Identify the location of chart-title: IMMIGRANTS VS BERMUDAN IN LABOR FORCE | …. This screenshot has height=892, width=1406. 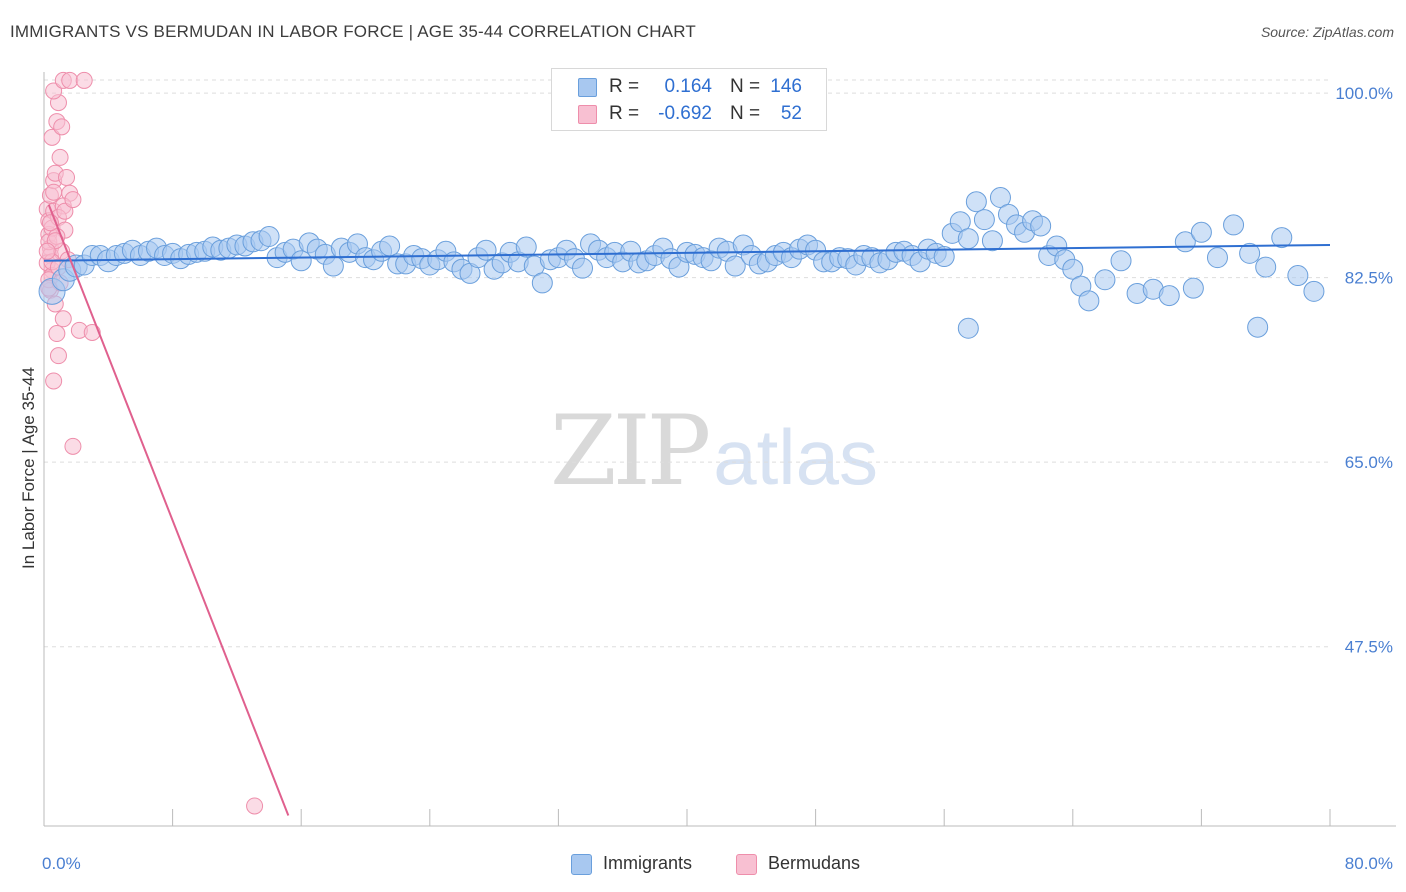
(353, 31).